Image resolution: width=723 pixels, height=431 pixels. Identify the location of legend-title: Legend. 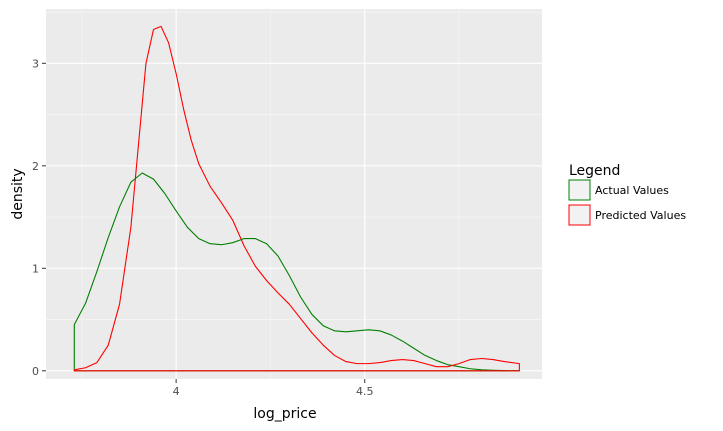
(594, 171).